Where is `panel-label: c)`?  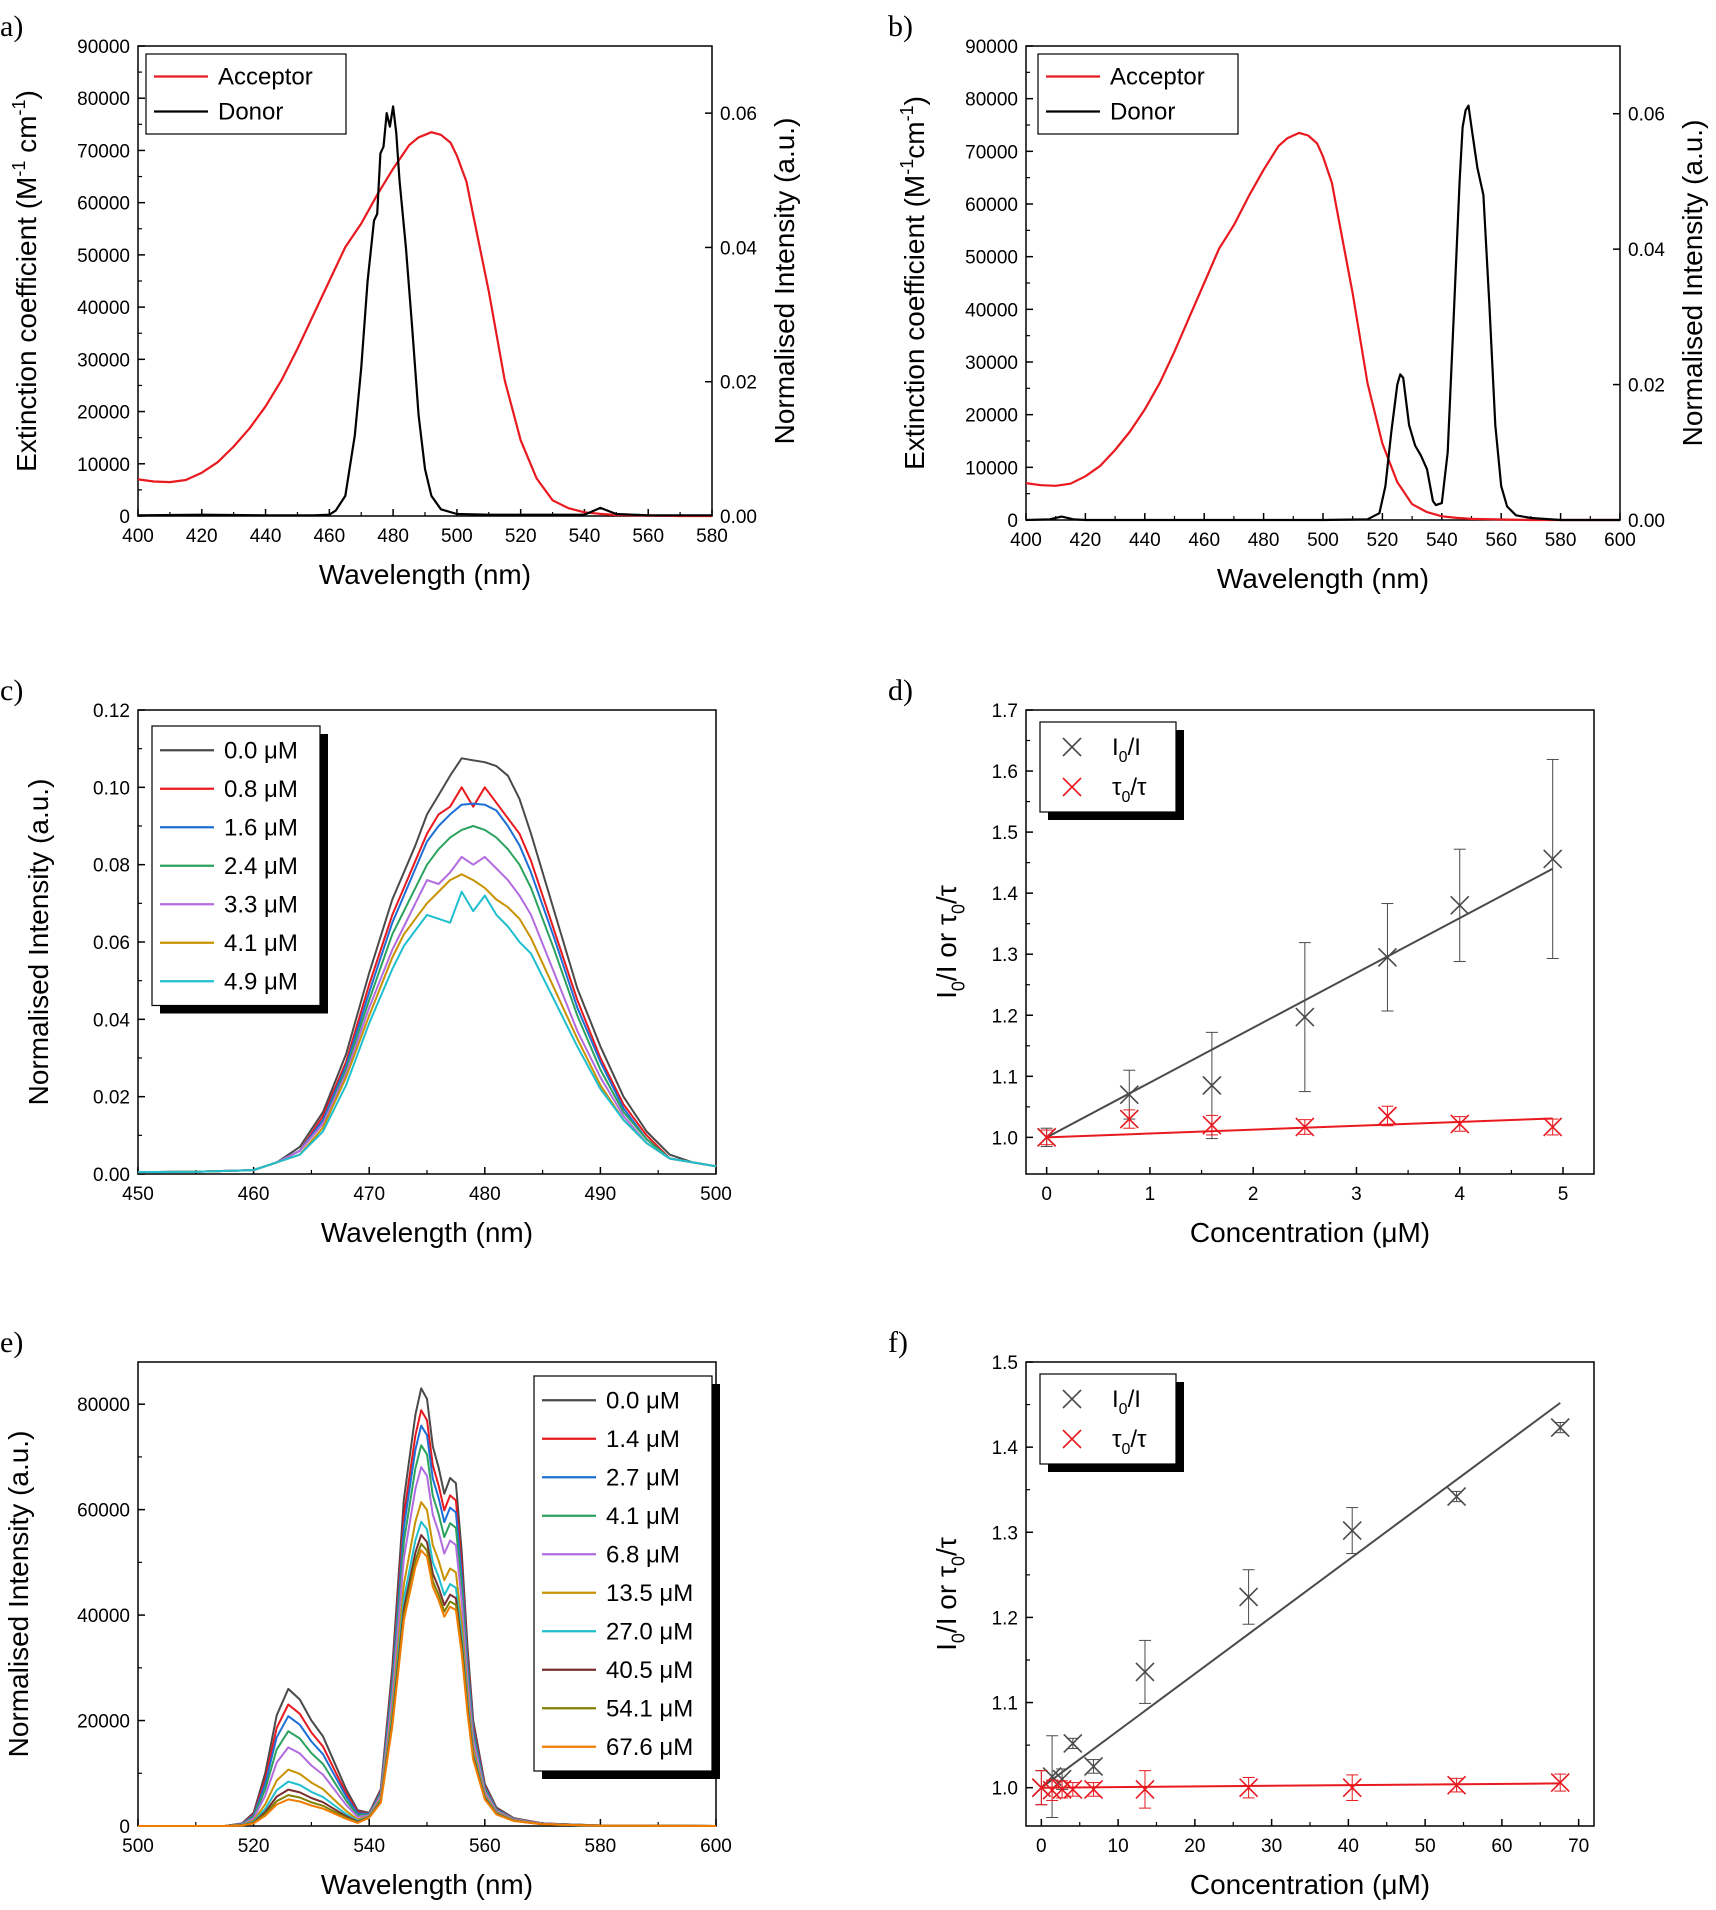 panel-label: c) is located at coordinates (11, 690).